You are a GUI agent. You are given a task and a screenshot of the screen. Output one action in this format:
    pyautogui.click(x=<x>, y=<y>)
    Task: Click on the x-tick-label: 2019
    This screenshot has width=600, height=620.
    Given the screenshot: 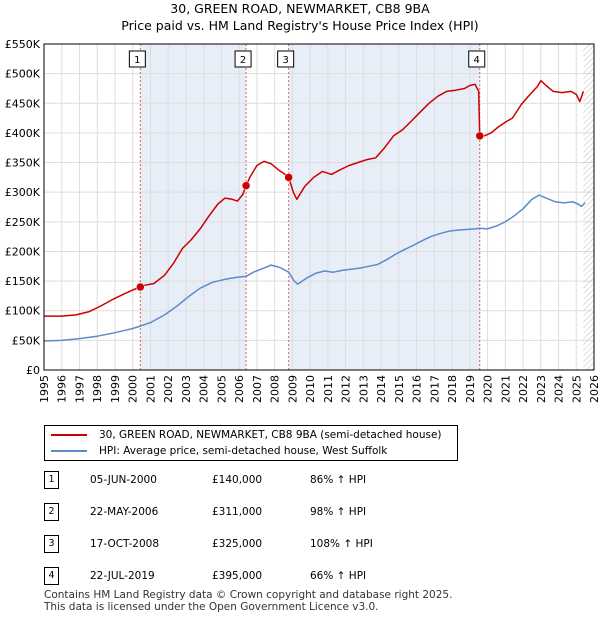 What is the action you would take?
    pyautogui.click(x=470, y=389)
    